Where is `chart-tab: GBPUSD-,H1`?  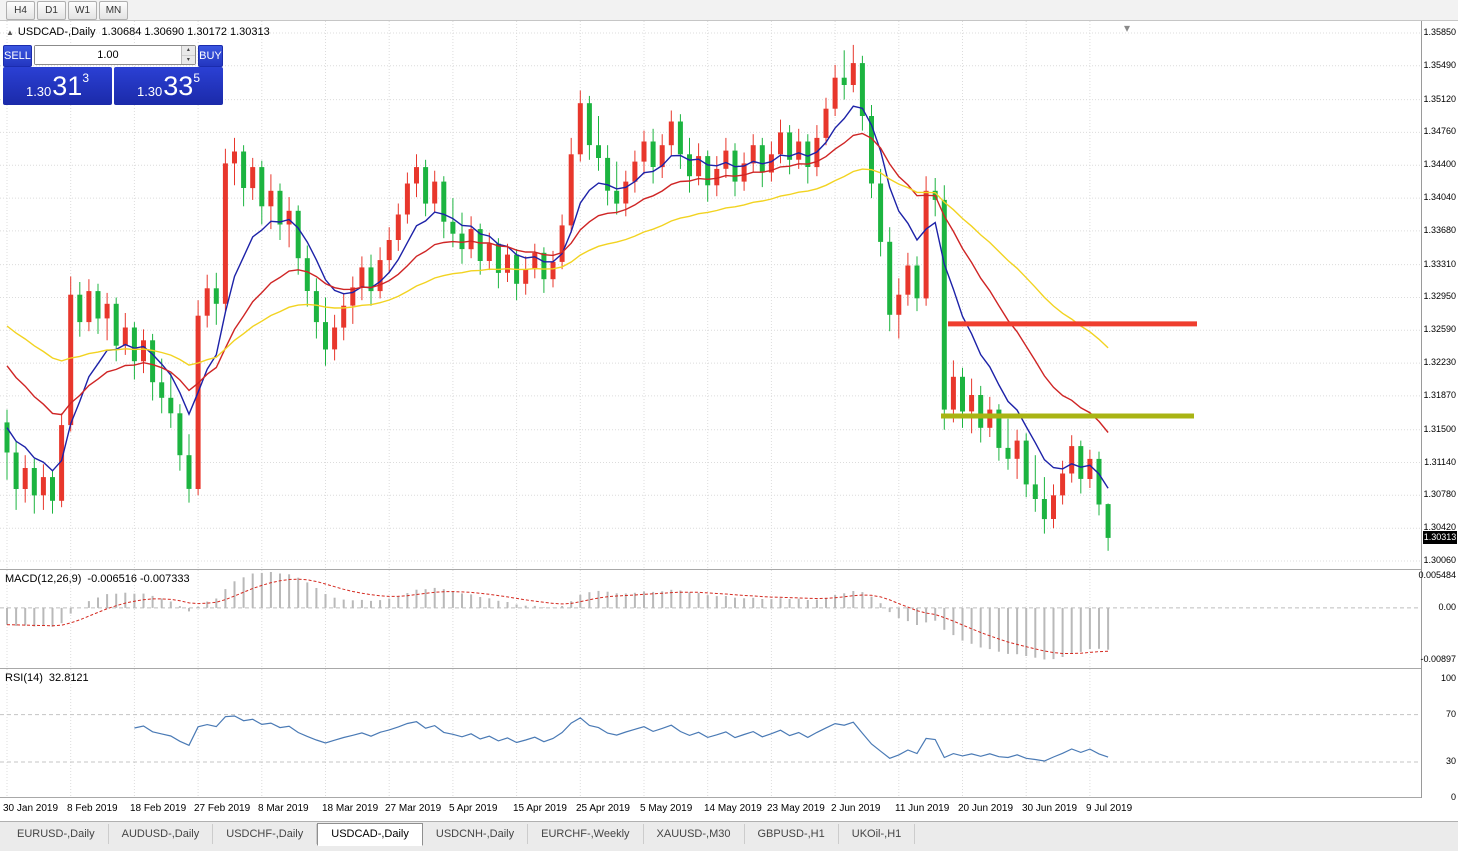
chart-tab: GBPUSD-,H1 is located at coordinates (792, 834).